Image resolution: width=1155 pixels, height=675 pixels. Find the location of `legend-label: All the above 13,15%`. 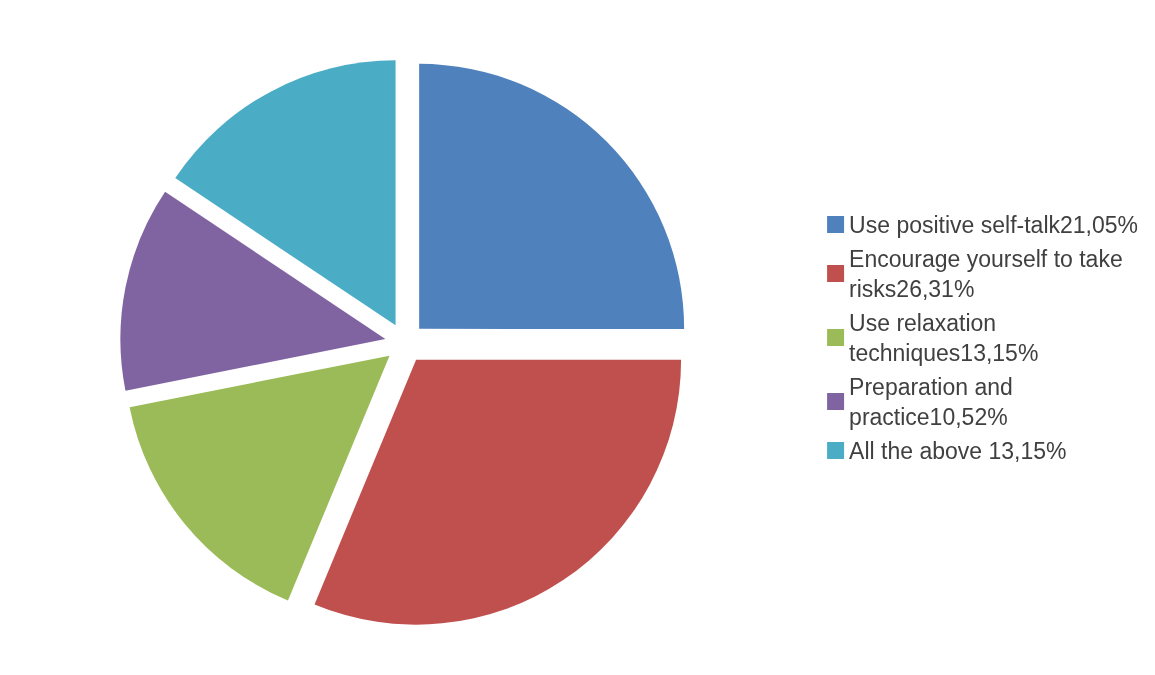

legend-label: All the above 13,15% is located at coordinates (958, 450).